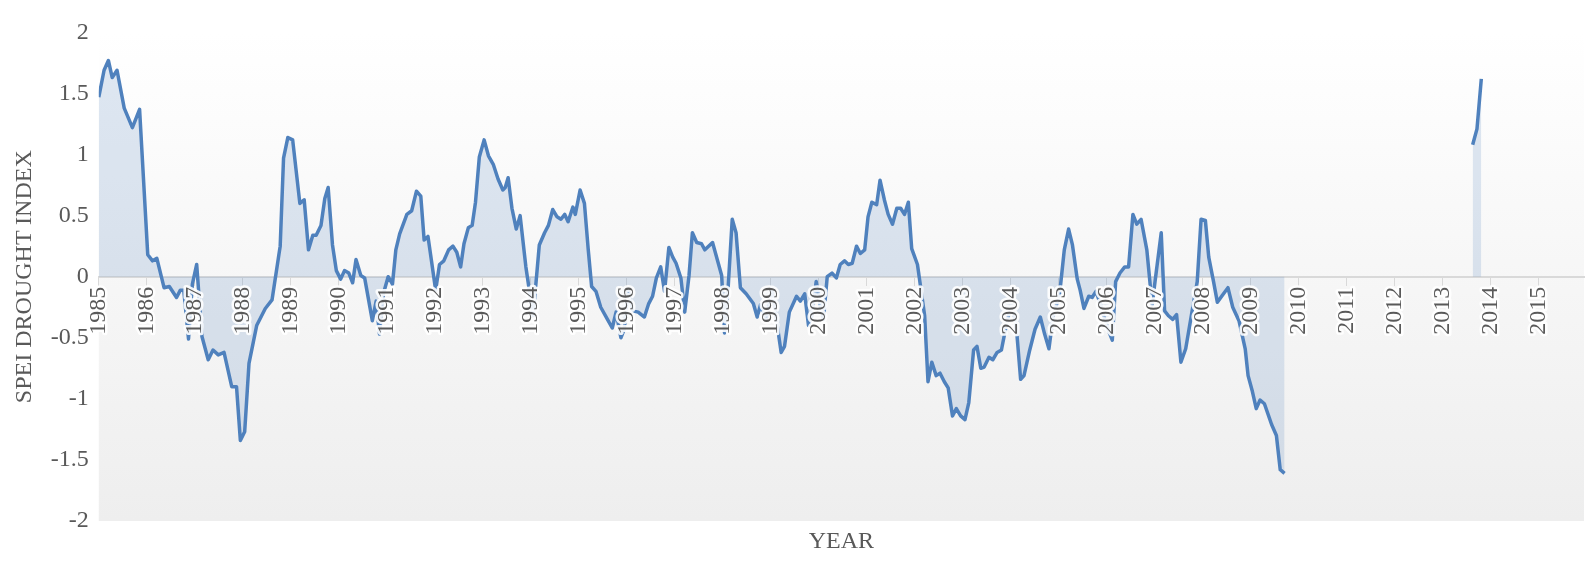 The image size is (1596, 563). Describe the element at coordinates (1296, 310) in the screenshot. I see `x-tick-label: 2010` at that location.